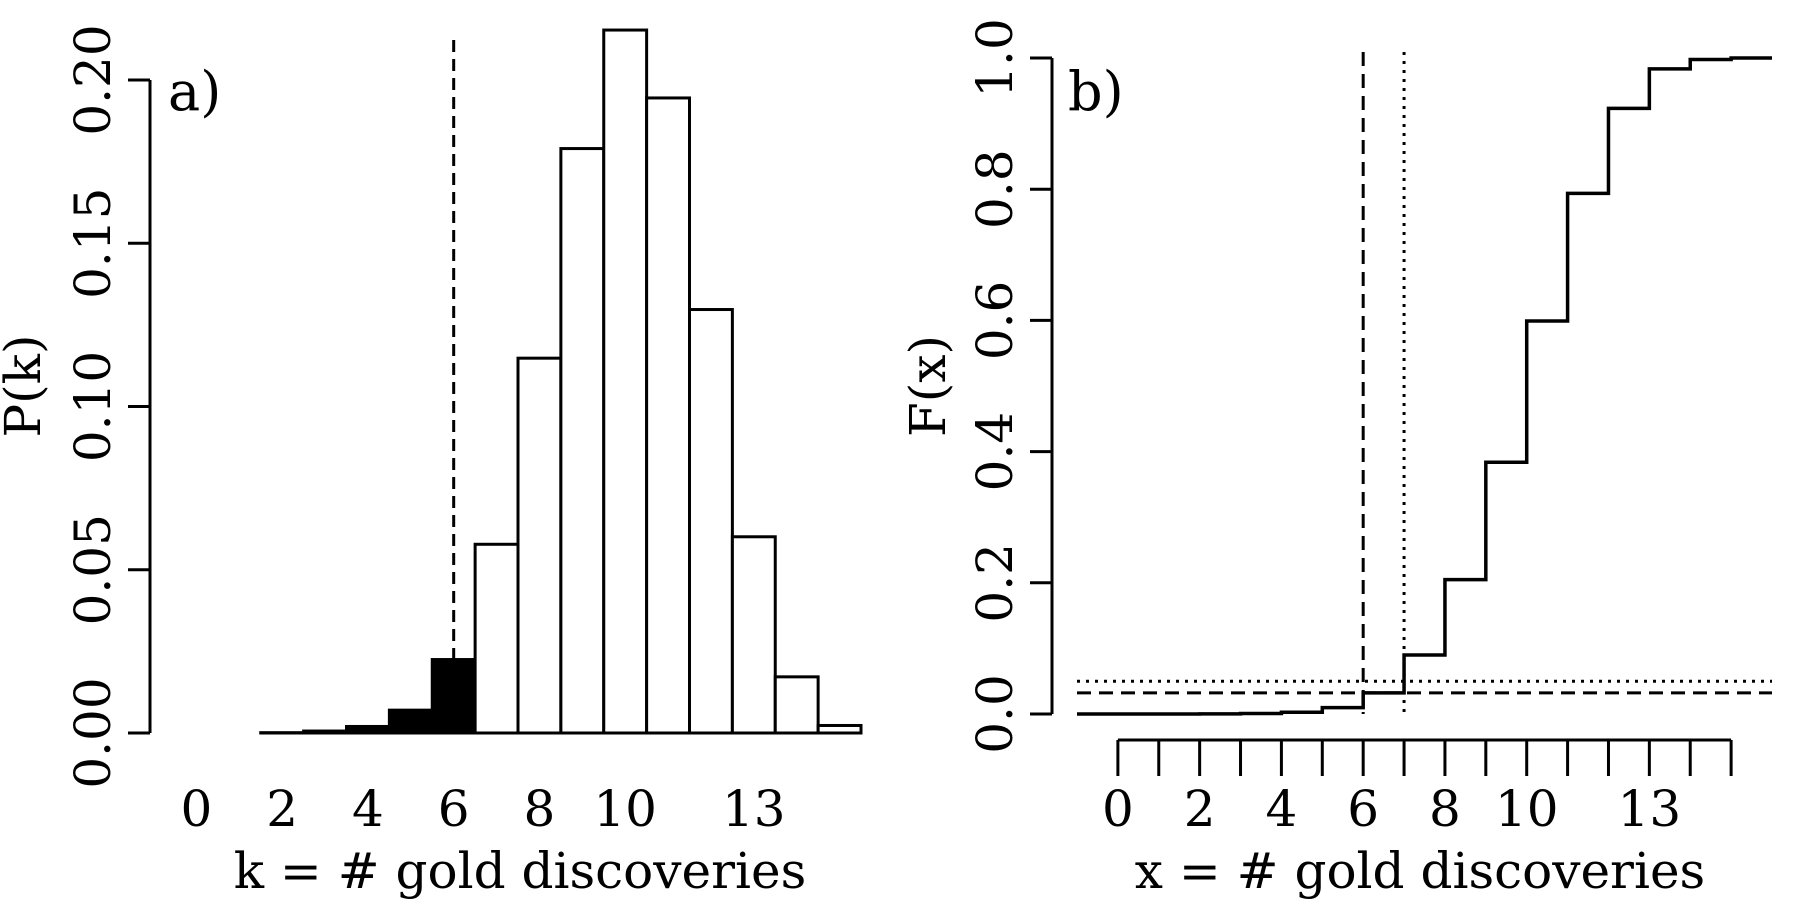  I want to click on panel-b-x-tick-label: 0, so click(1118, 809).